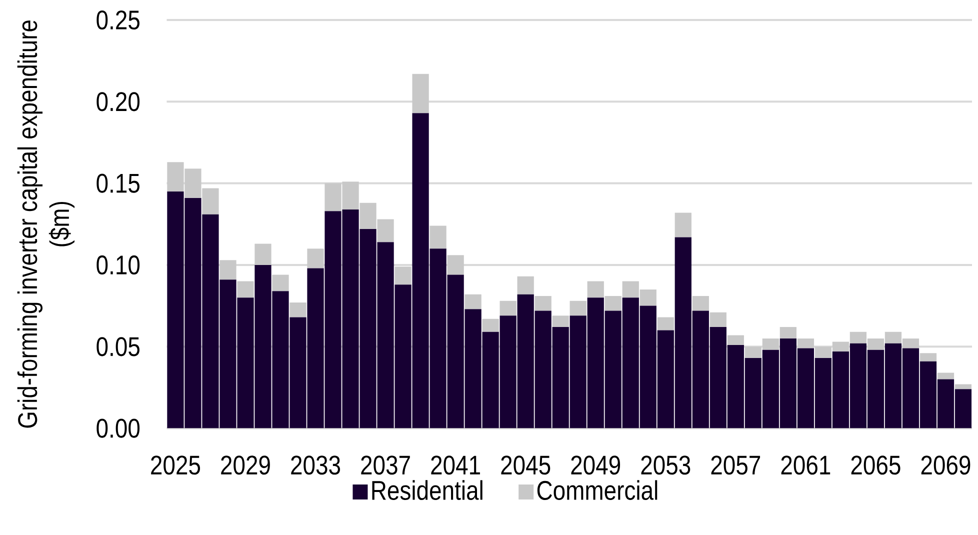 Image resolution: width=978 pixels, height=535 pixels. What do you see at coordinates (455, 465) in the screenshot?
I see `x-tick-label: 2041` at bounding box center [455, 465].